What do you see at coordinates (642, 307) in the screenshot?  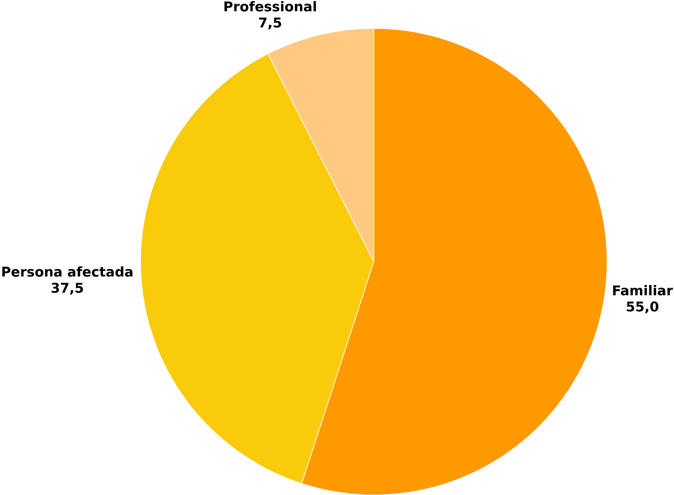 I see `data-label: 55,0` at bounding box center [642, 307].